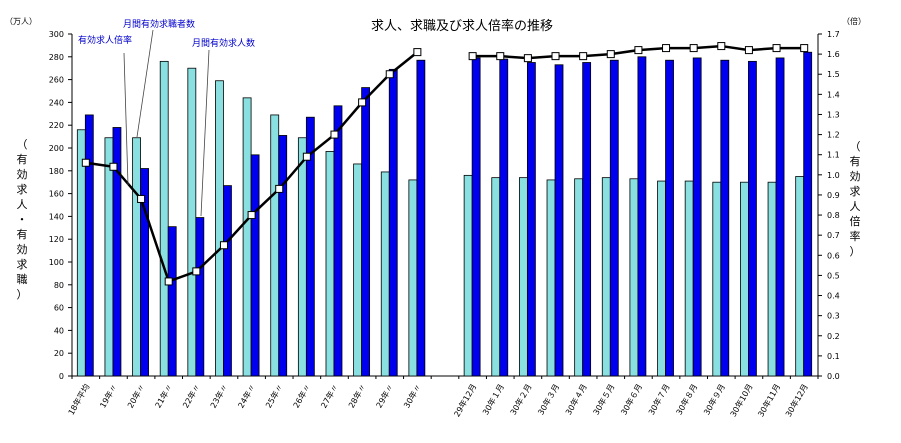  I want to click on x-tick-label: 19年〃, so click(108, 396).